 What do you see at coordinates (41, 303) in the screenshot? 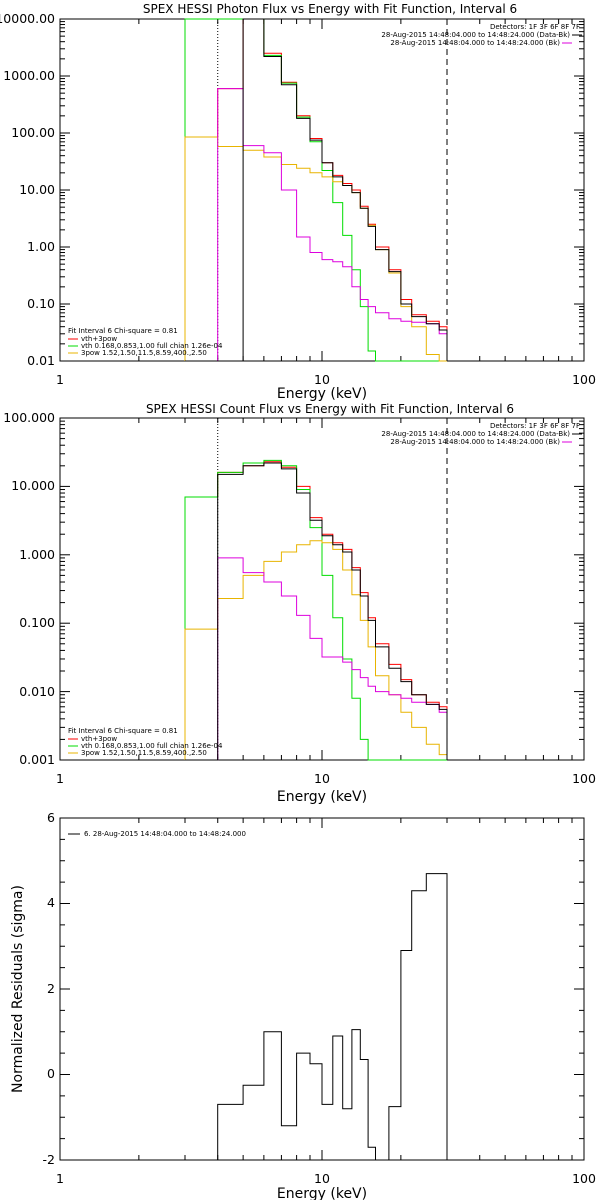
I see `photon-flux-ytick: 0.10` at bounding box center [41, 303].